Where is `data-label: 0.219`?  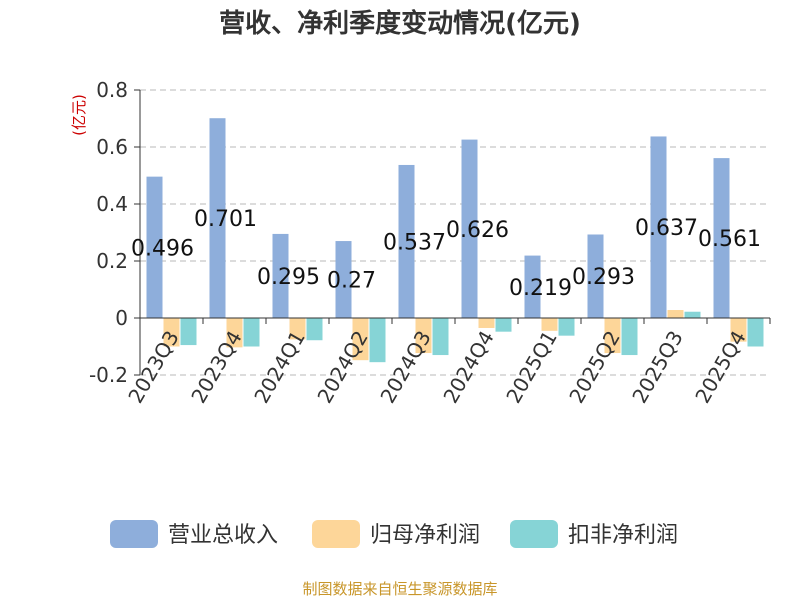 data-label: 0.219 is located at coordinates (540, 288).